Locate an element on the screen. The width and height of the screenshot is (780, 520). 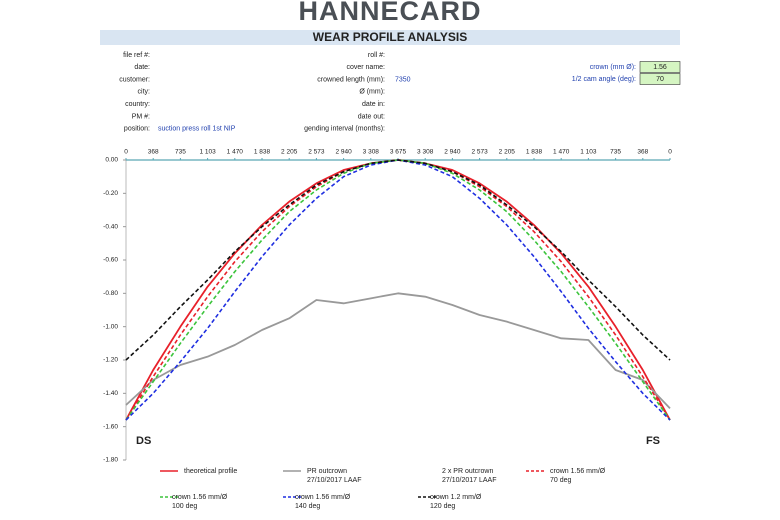
field-label: PM #: is located at coordinates (141, 116).